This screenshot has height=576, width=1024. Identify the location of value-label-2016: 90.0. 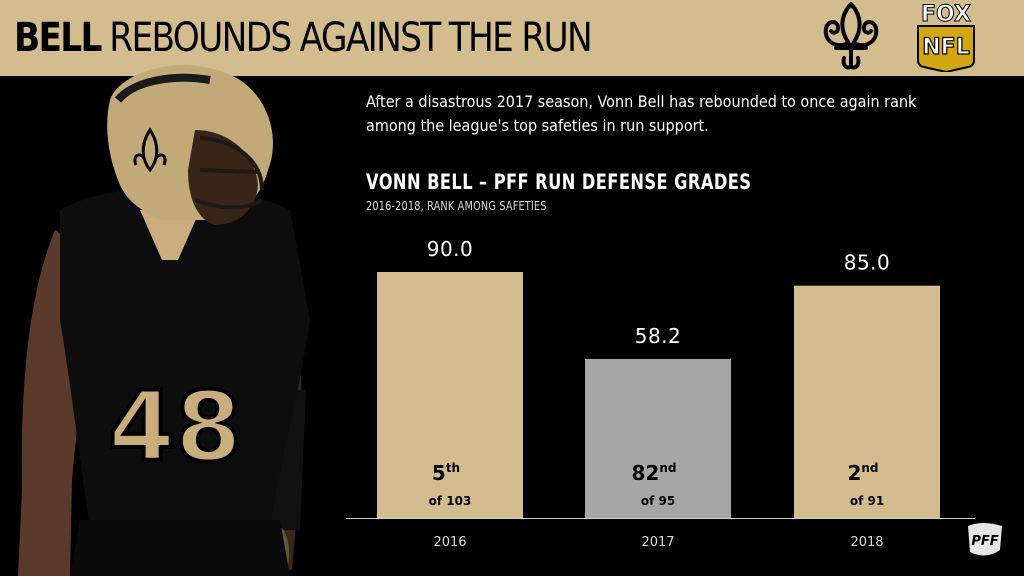
(450, 249).